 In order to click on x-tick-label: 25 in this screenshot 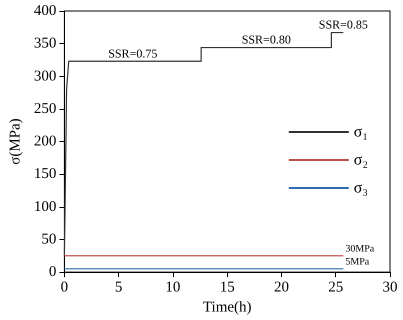, I will do `click(336, 288)`.